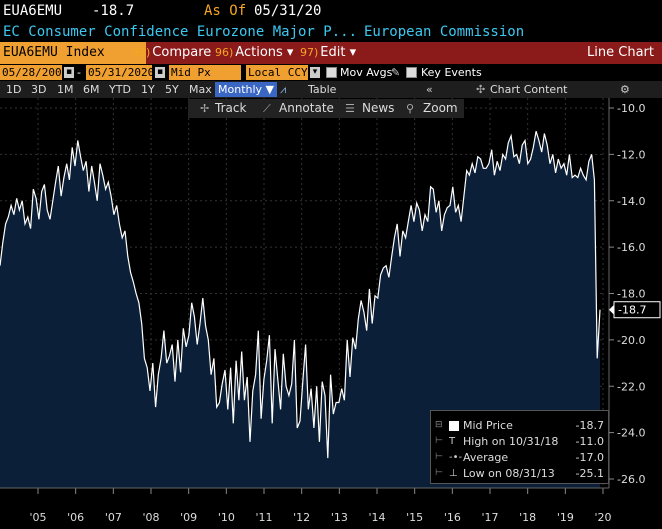  What do you see at coordinates (150, 517) in the screenshot?
I see `x-tick-label: '08` at bounding box center [150, 517].